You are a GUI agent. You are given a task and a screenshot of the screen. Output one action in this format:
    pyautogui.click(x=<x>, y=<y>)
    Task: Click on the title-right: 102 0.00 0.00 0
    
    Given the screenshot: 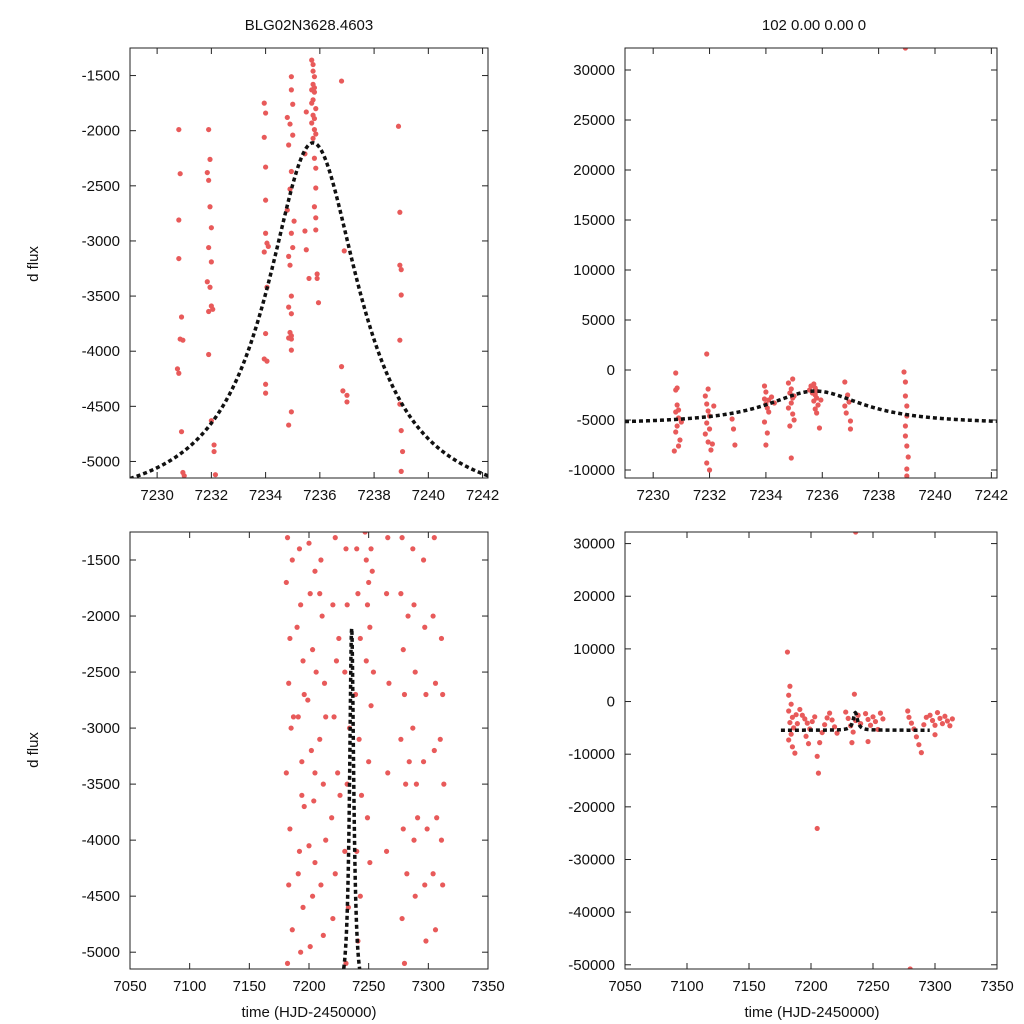 What is the action you would take?
    pyautogui.click(x=814, y=25)
    